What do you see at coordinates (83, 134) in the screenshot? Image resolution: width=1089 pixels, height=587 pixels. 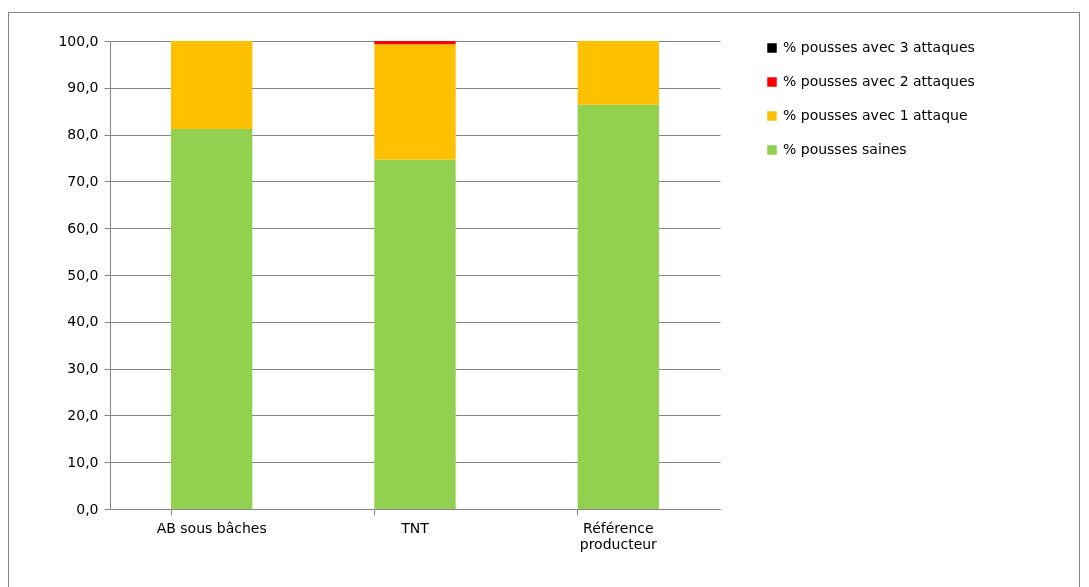 I see `y-tick-label: 80,0` at bounding box center [83, 134].